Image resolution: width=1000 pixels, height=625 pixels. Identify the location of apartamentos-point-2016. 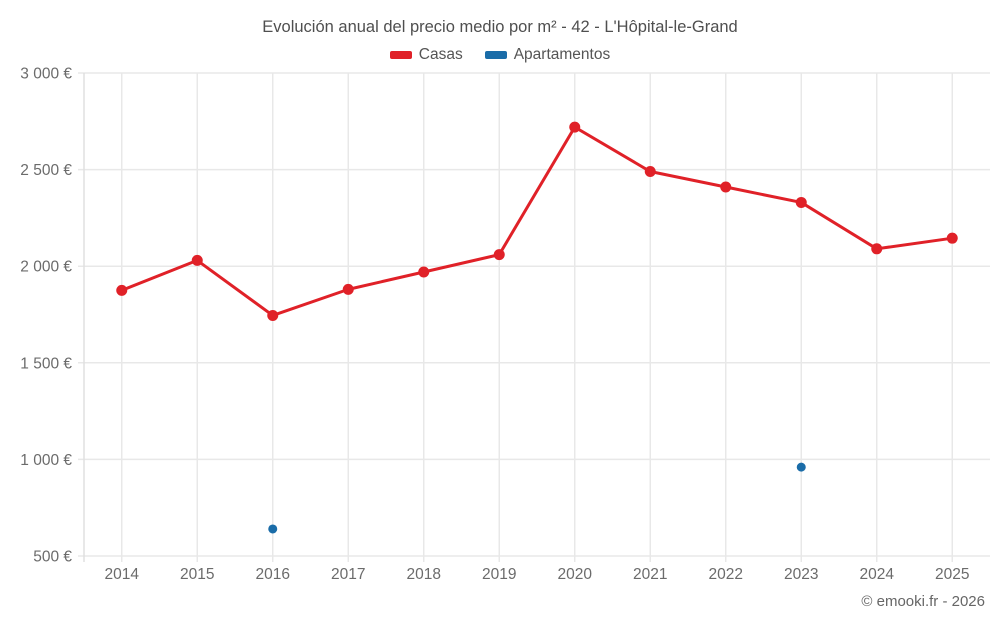
(273, 529).